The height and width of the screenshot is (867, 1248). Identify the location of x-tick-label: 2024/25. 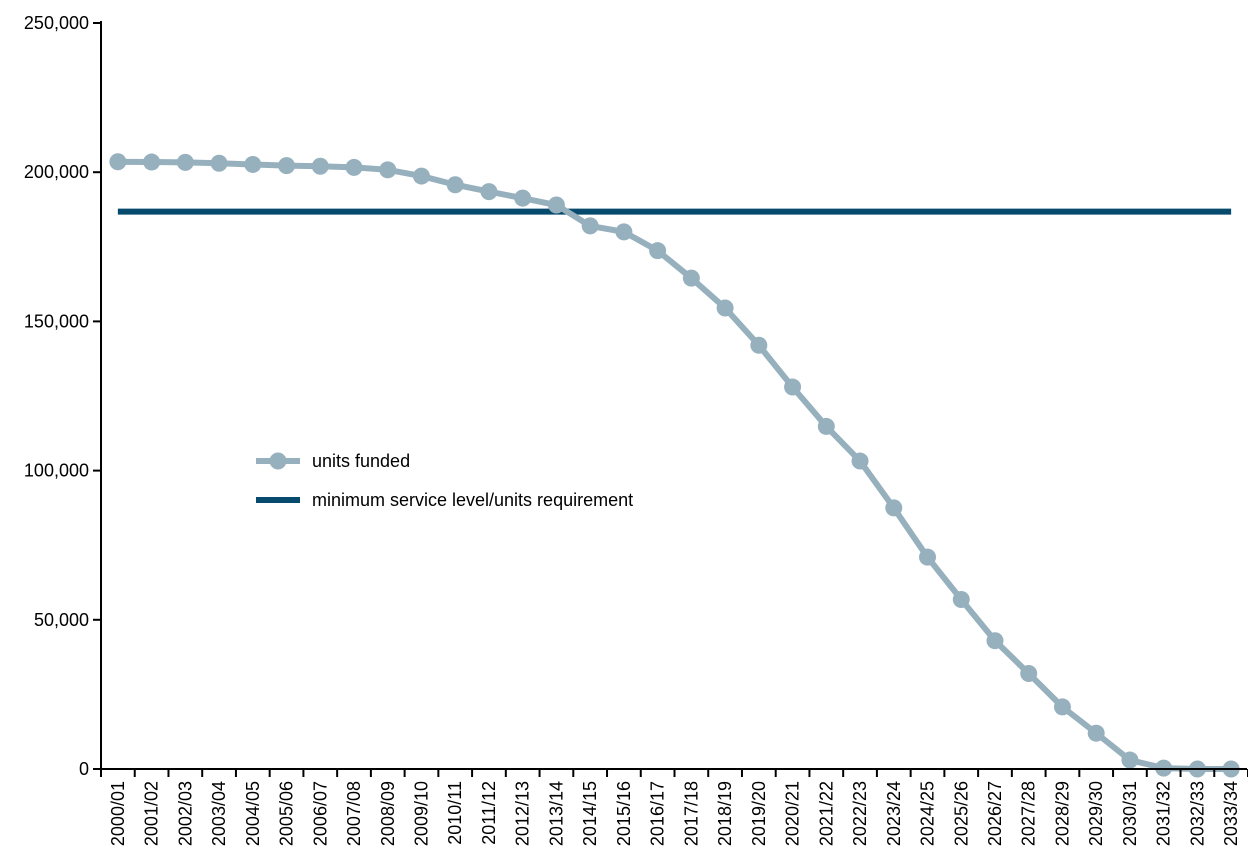
(928, 813).